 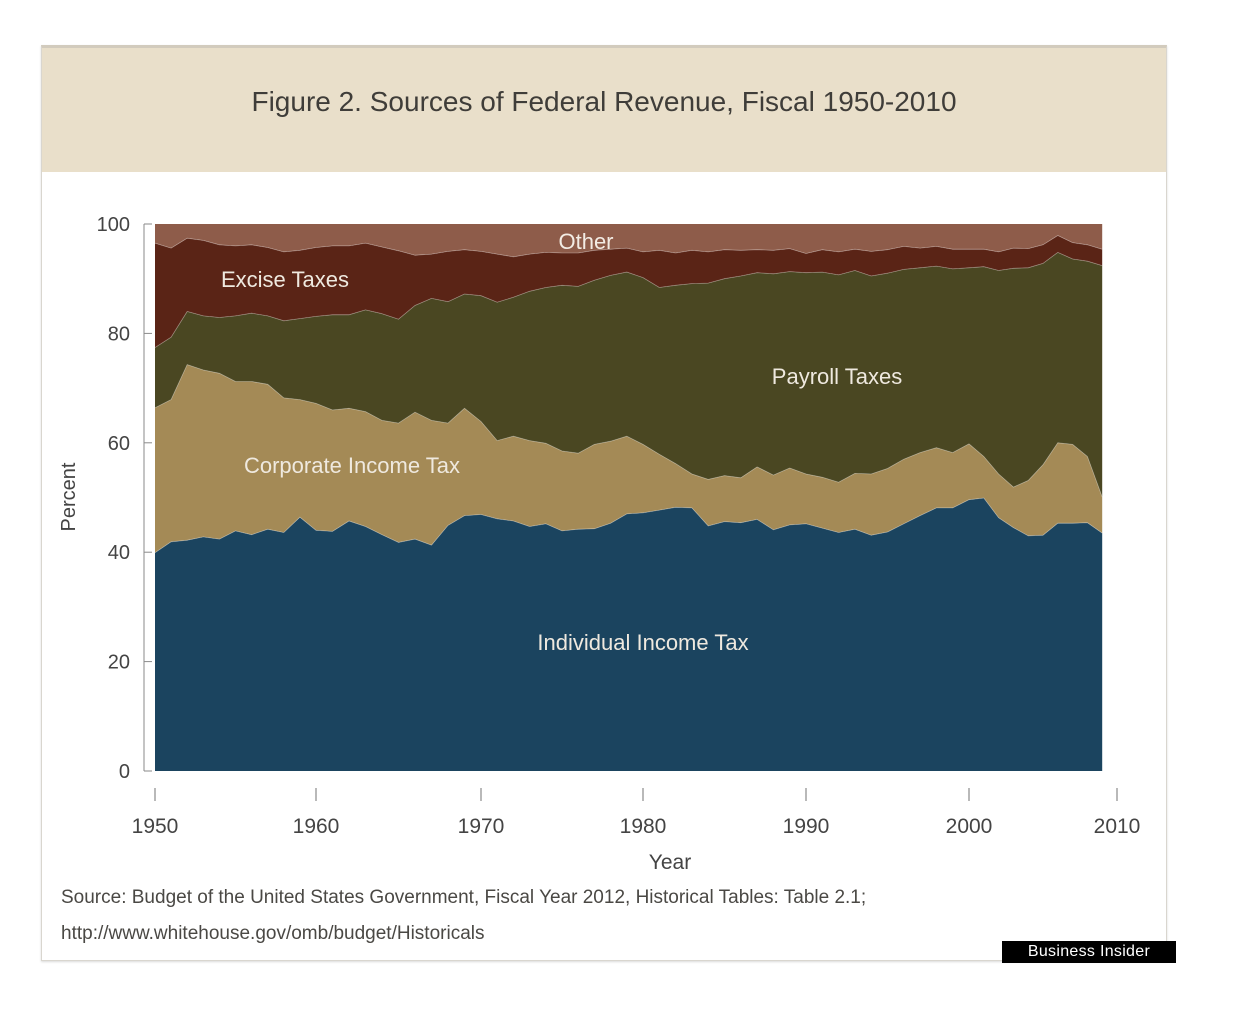 What do you see at coordinates (124, 772) in the screenshot?
I see `y-tick-label-0: 0` at bounding box center [124, 772].